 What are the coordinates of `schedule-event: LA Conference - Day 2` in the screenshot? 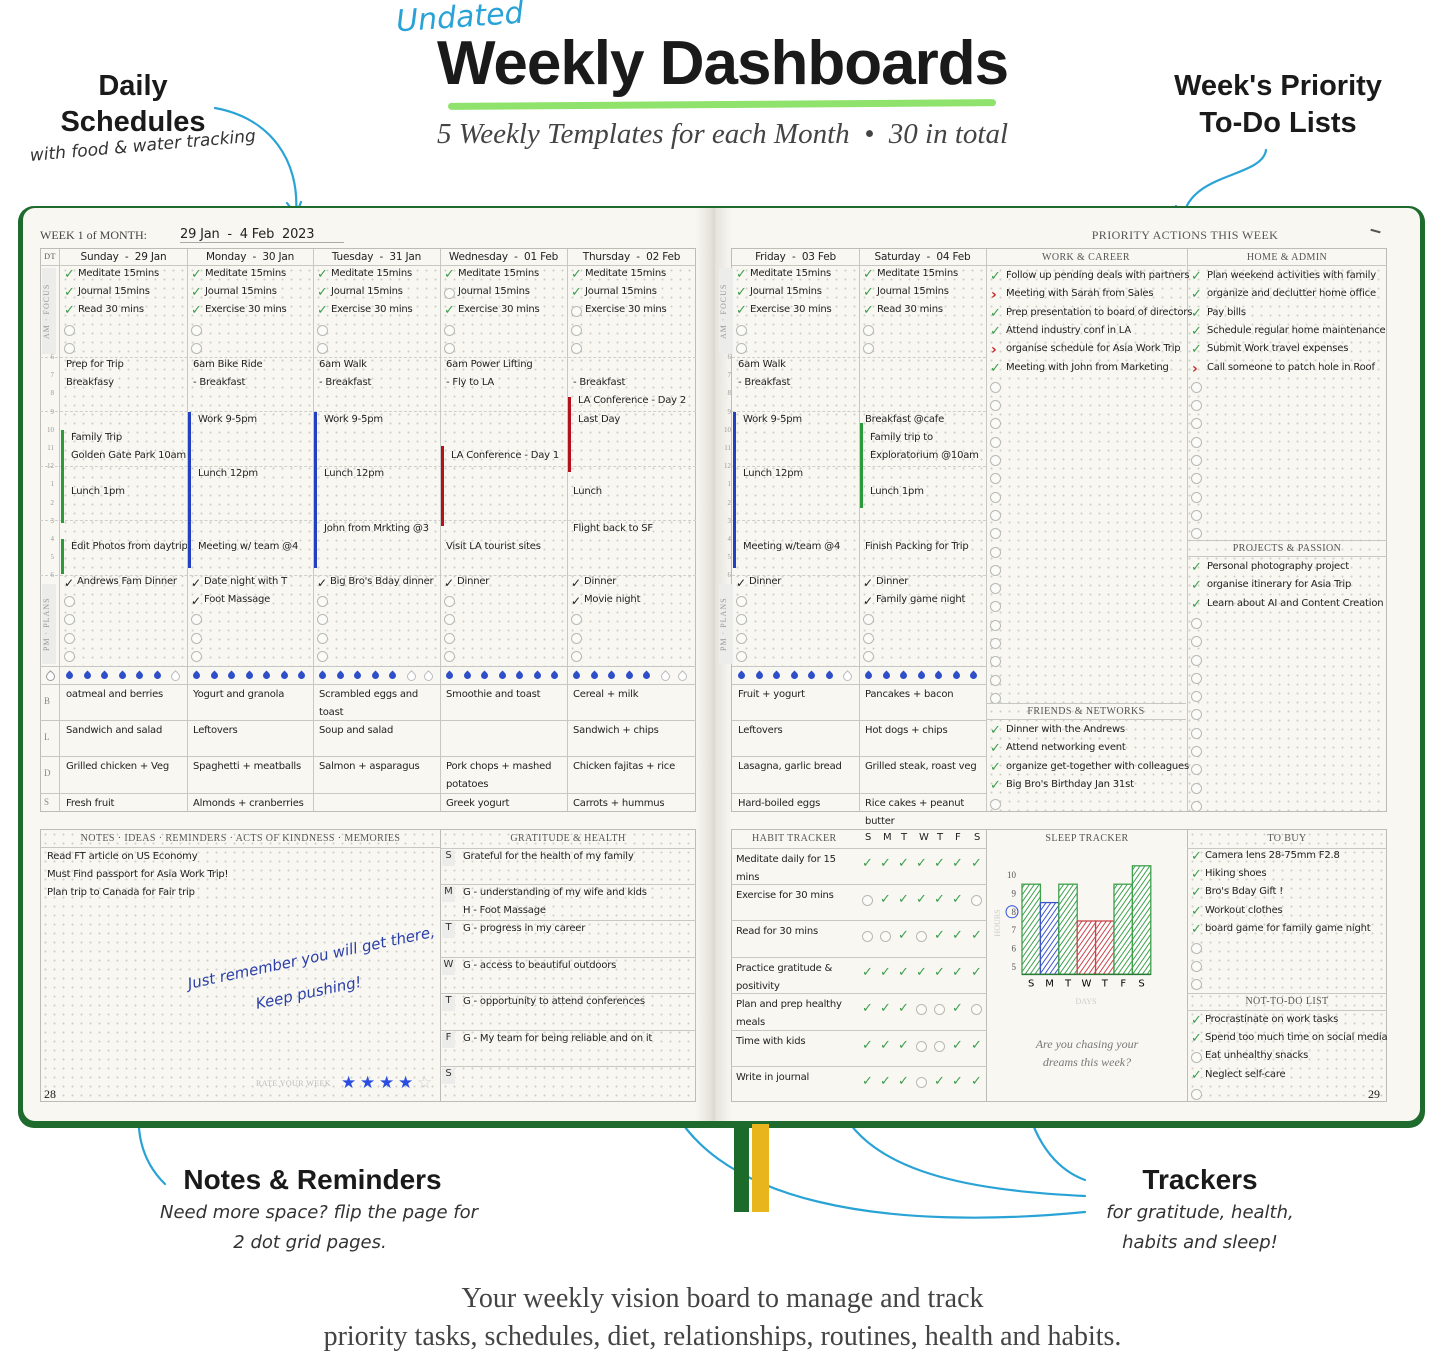 It's located at (632, 401).